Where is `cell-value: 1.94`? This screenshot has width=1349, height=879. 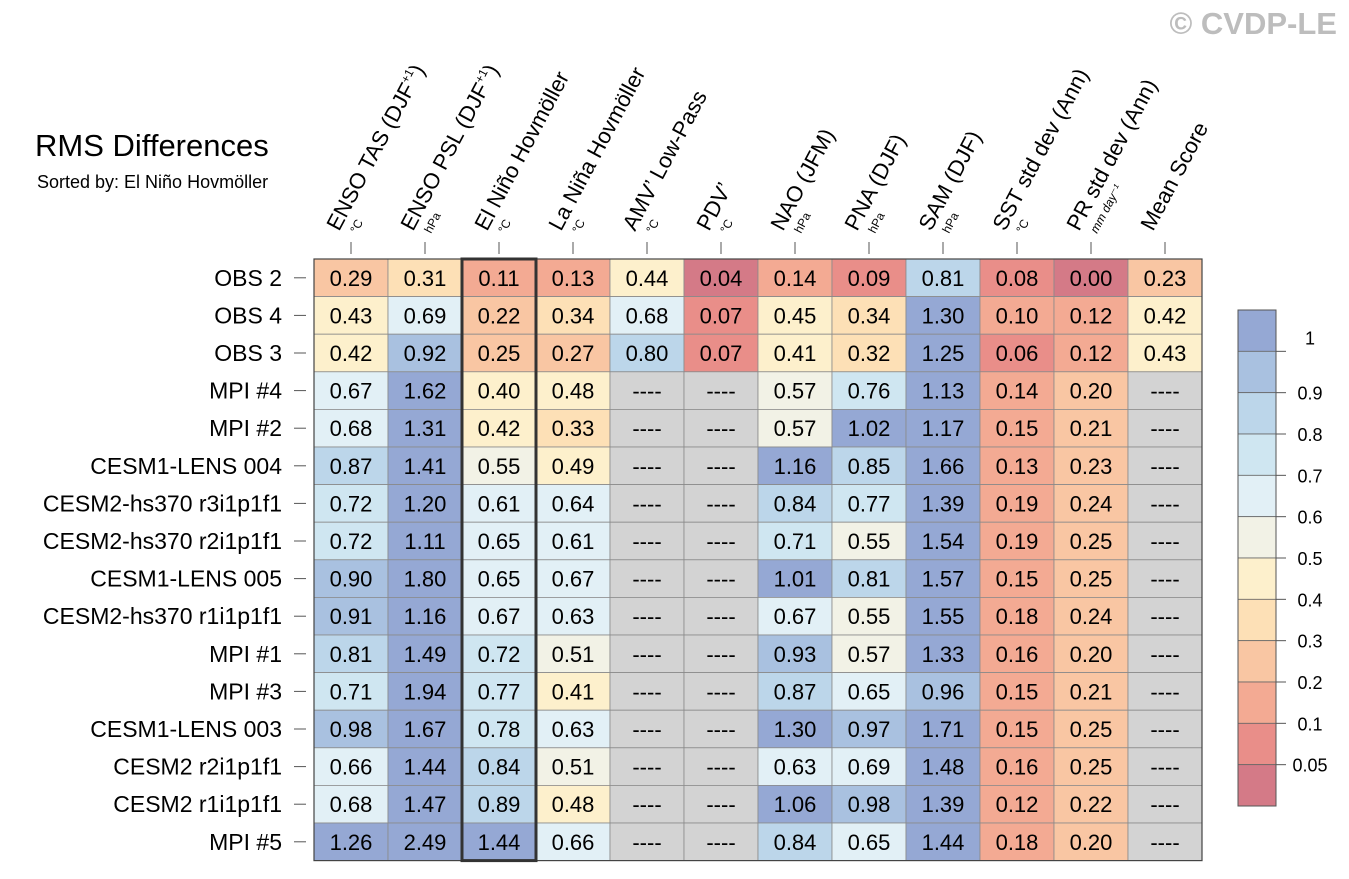 cell-value: 1.94 is located at coordinates (425, 691).